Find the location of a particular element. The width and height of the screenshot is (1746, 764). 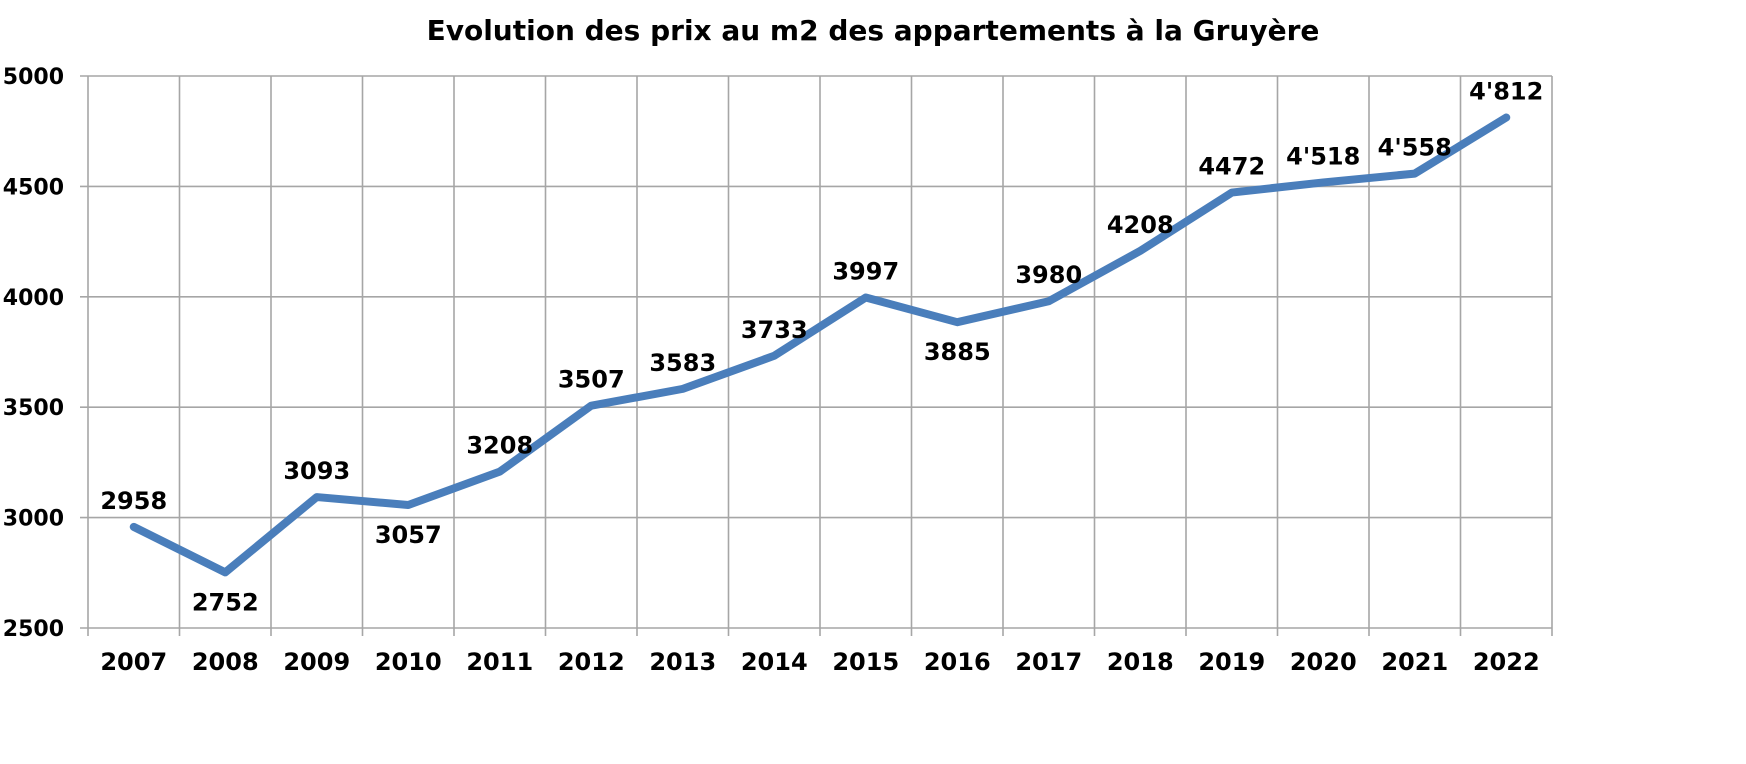

data-label: 3093 is located at coordinates (316, 471).